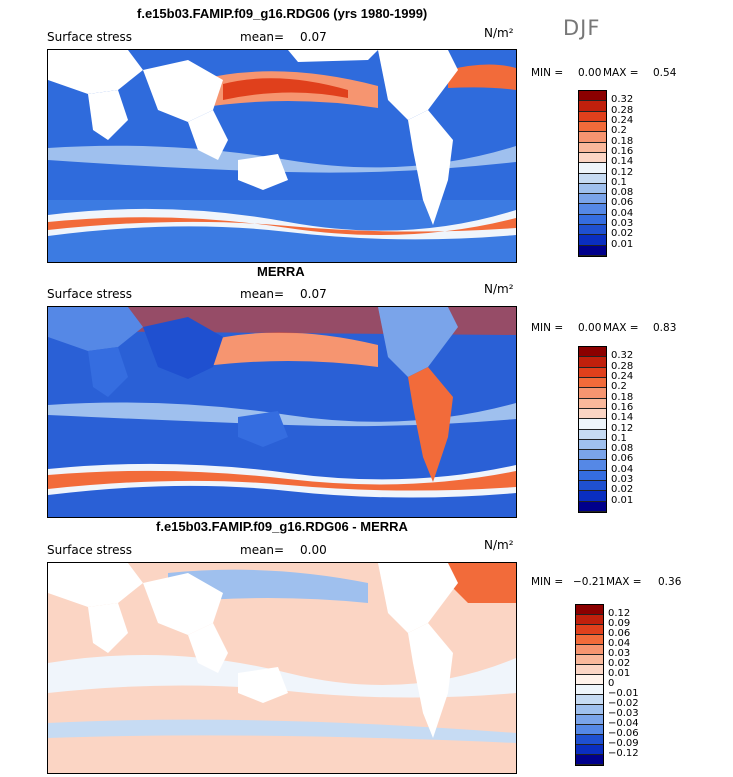  I want to click on panel2-max-label: MAX =, so click(621, 328).